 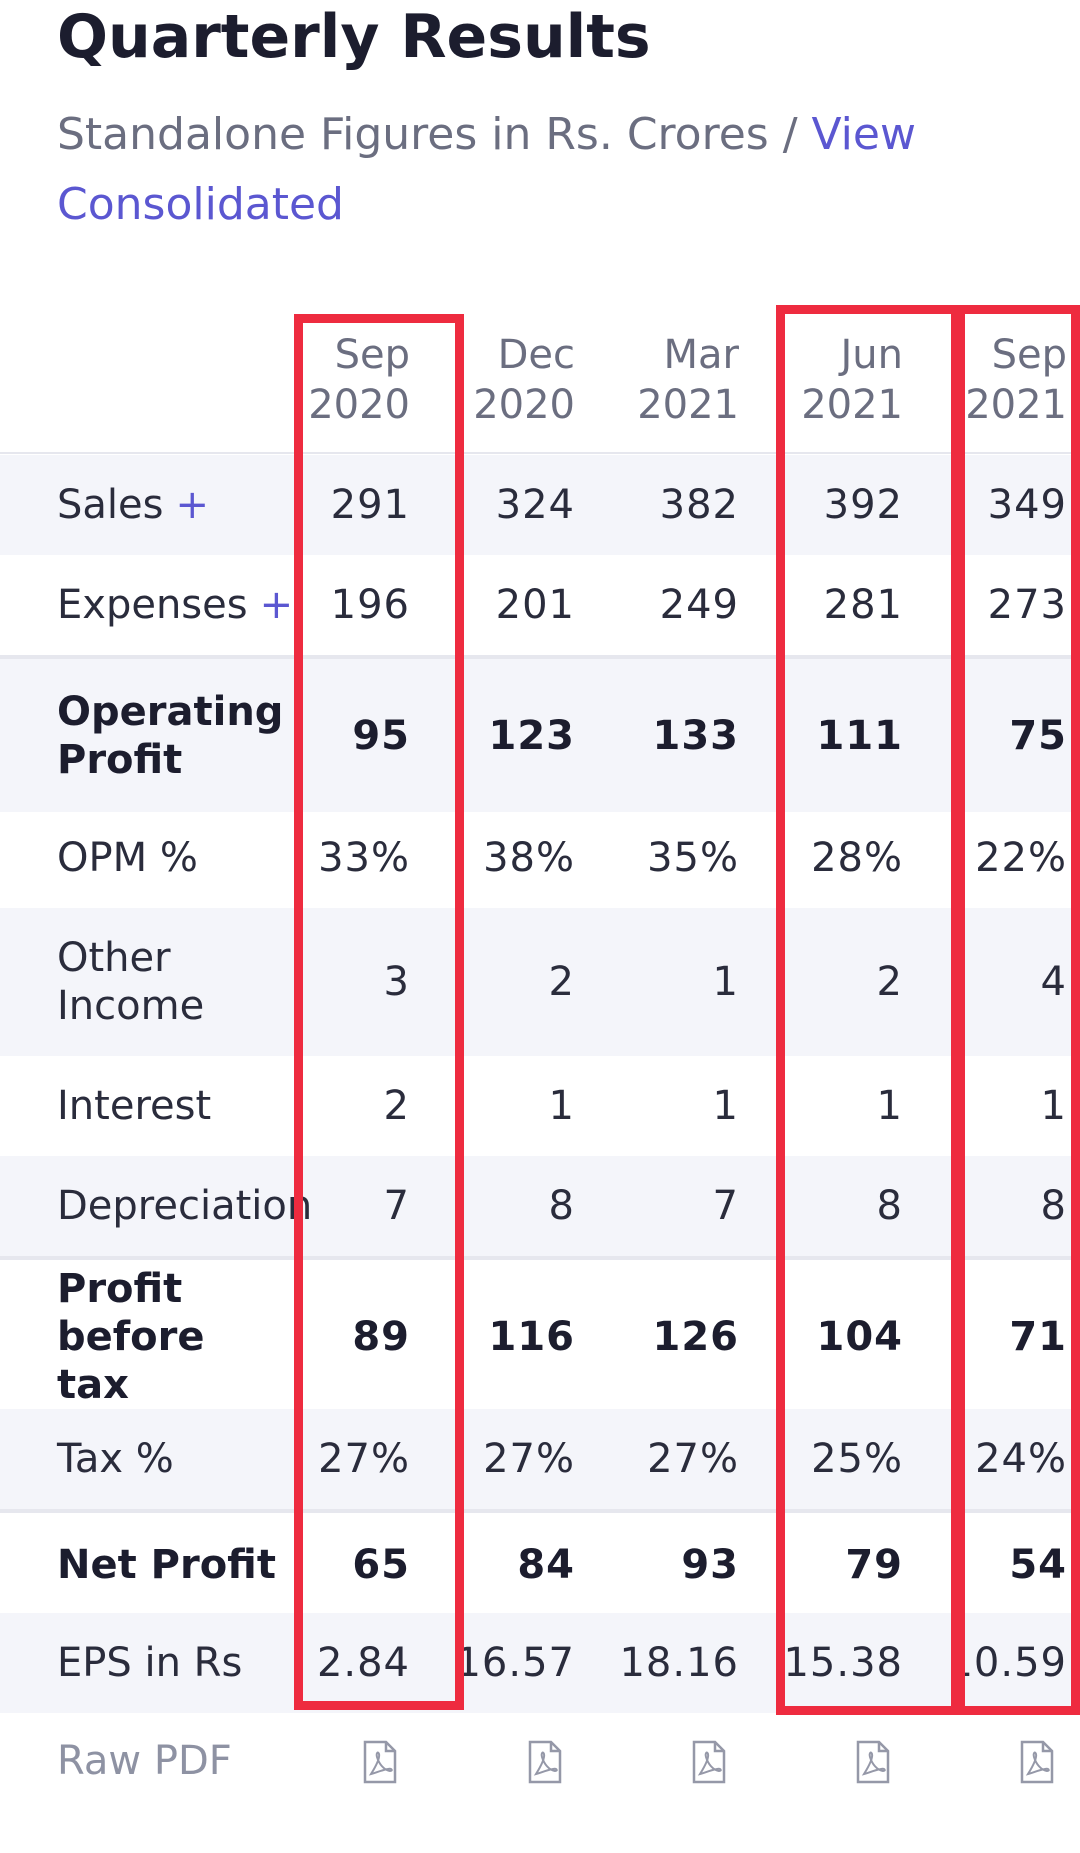 I want to click on row-label-text: Expenses, so click(x=152, y=605).